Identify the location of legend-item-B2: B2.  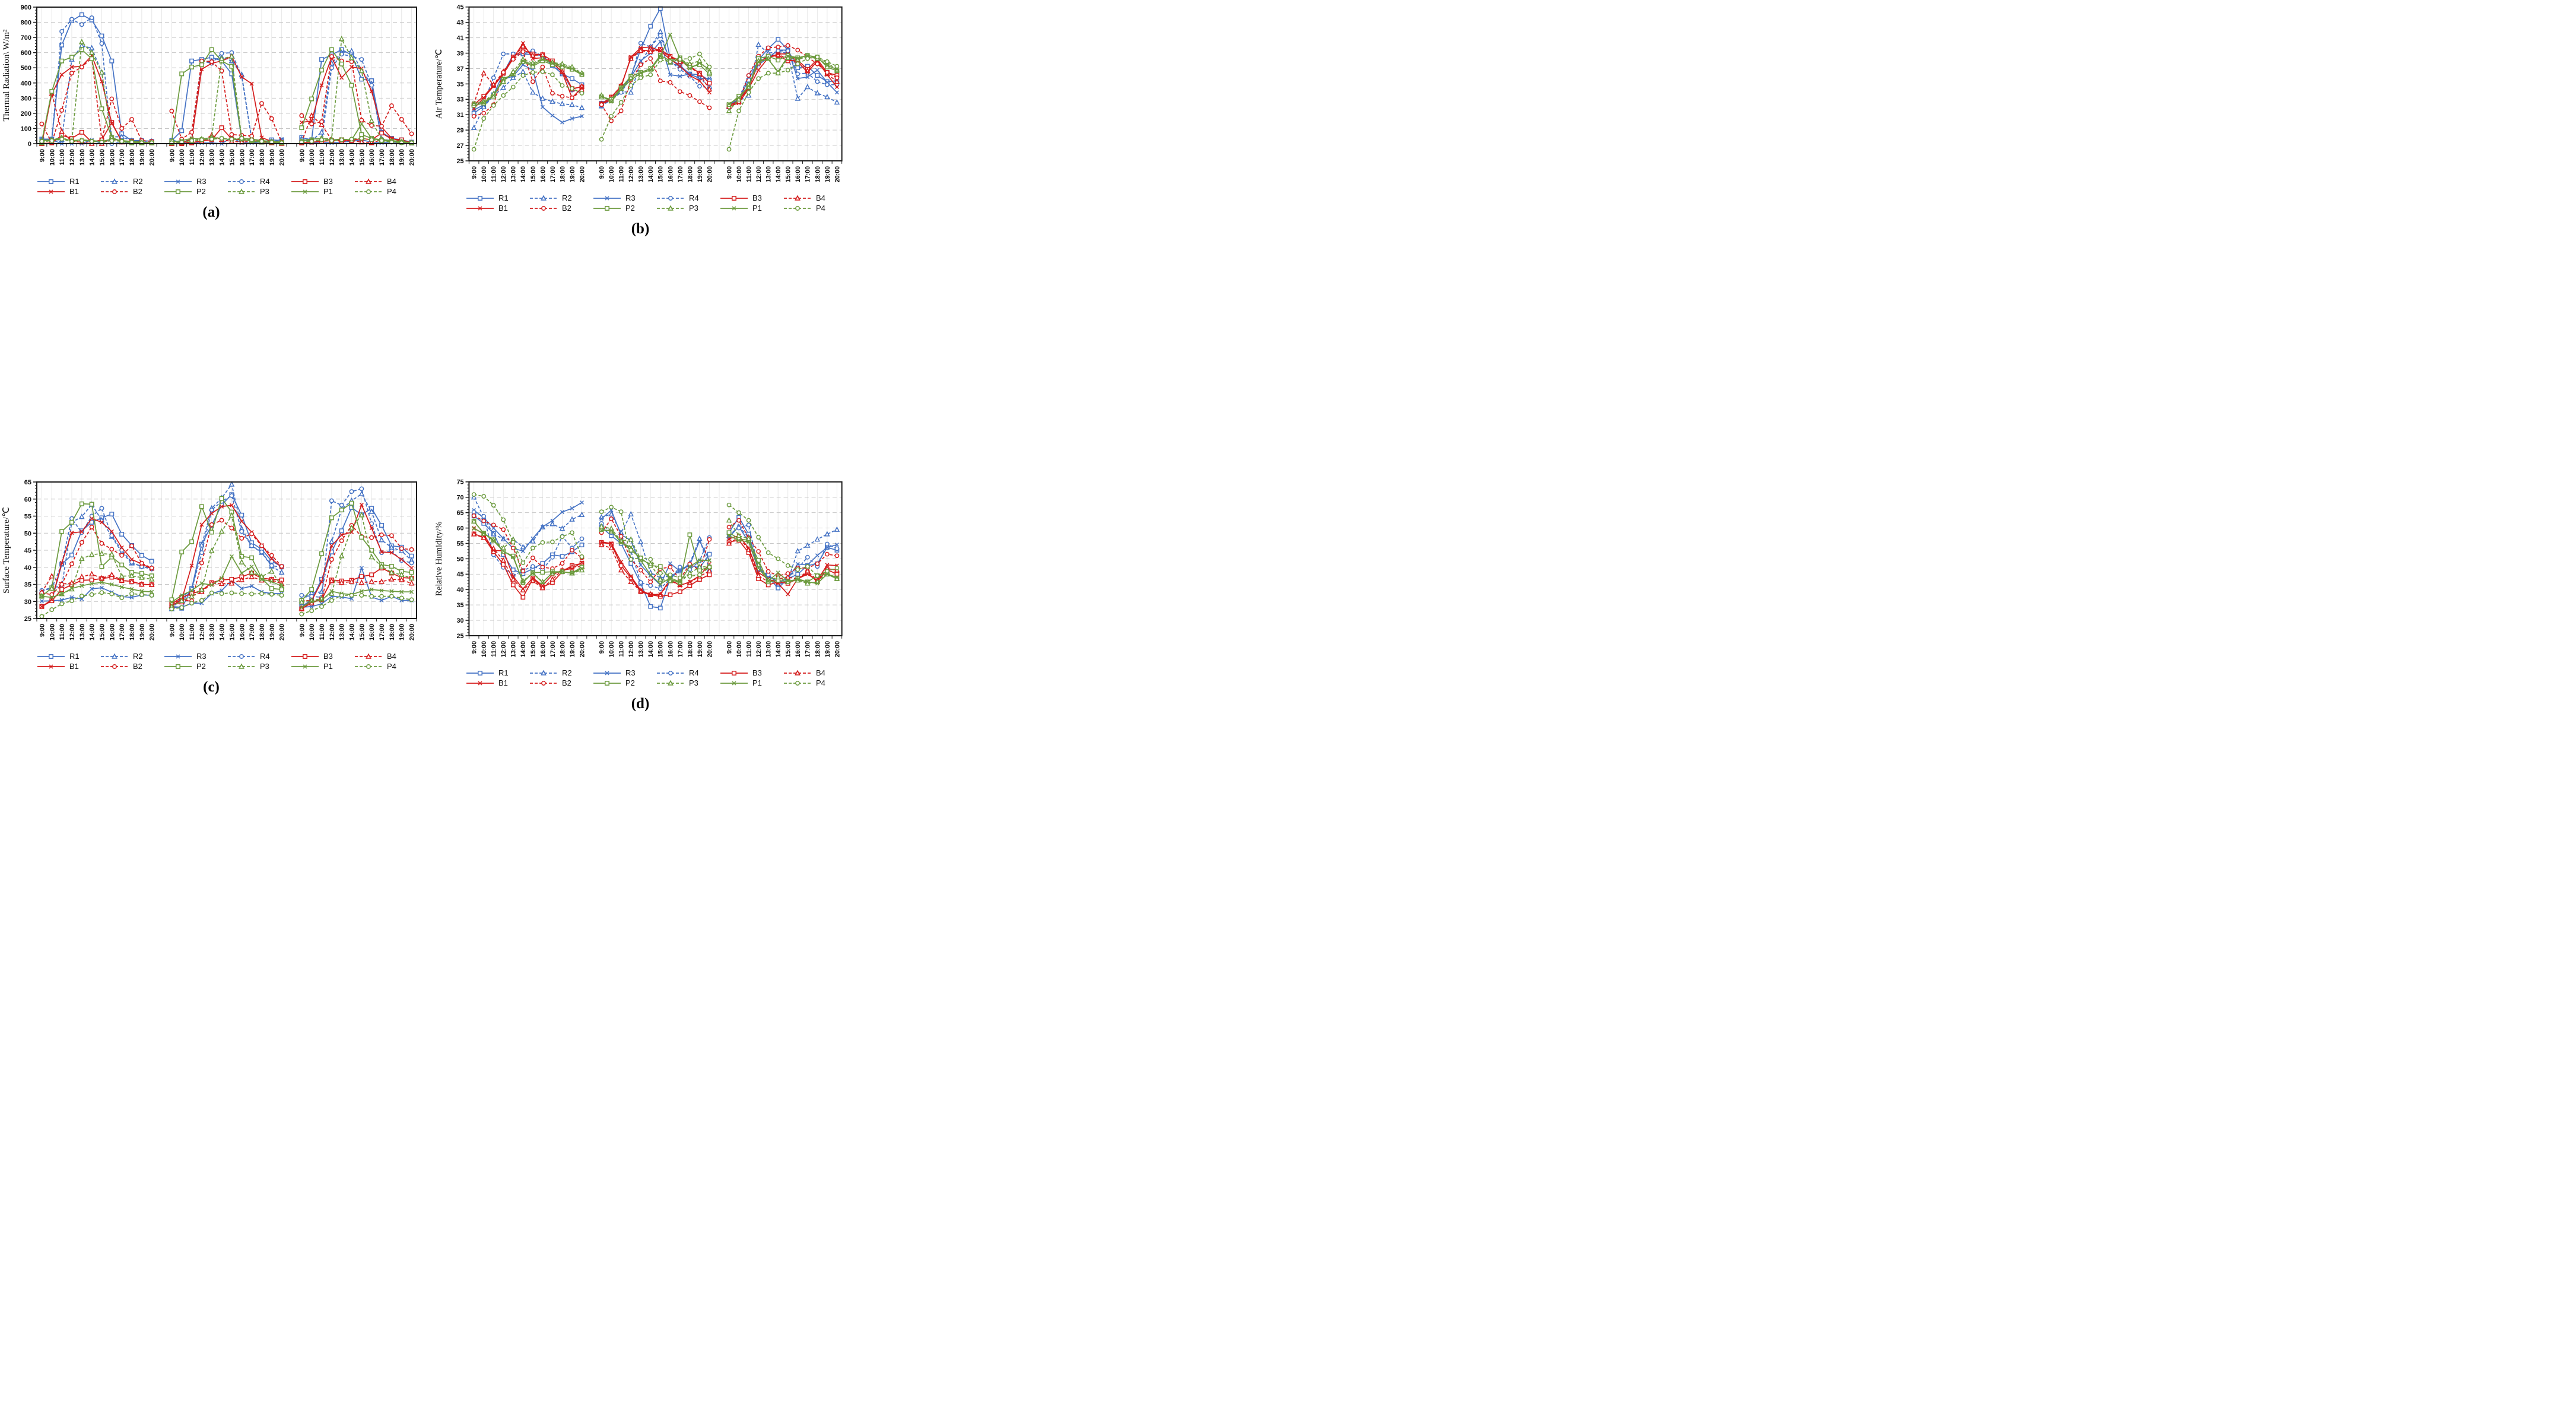
(131, 666).